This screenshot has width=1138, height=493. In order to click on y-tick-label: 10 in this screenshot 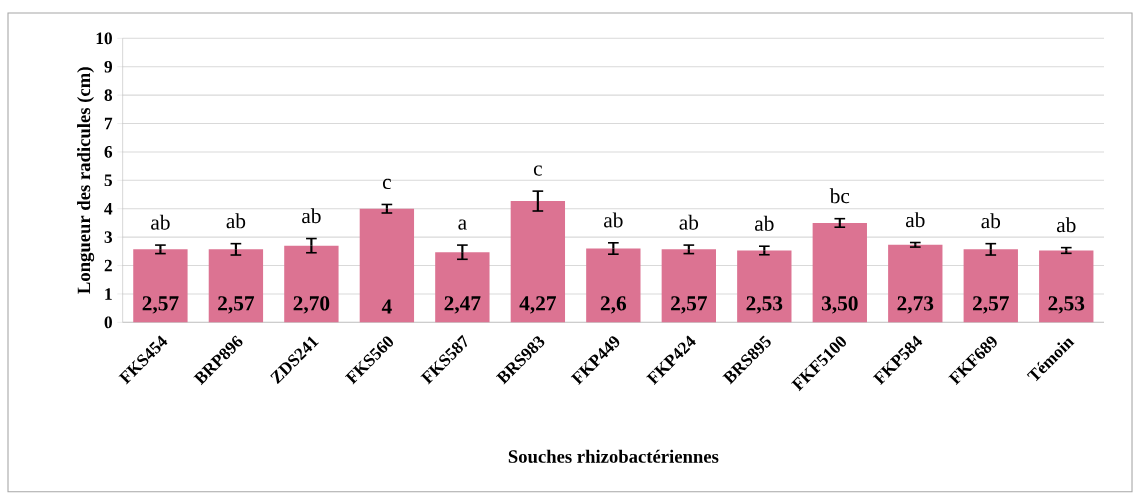, I will do `click(104, 38)`.